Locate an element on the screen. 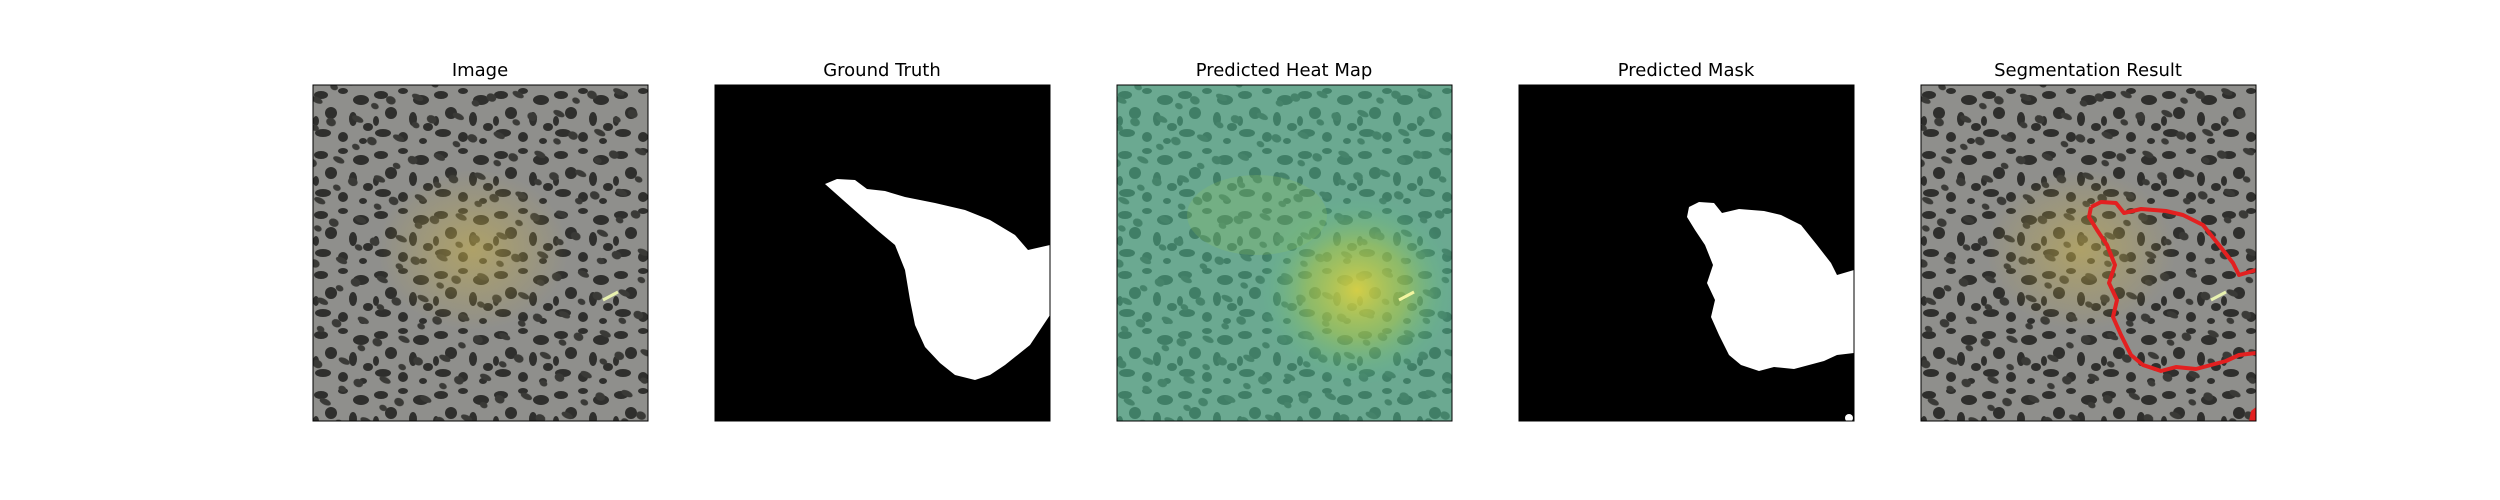 Image resolution: width=2500 pixels, height=500 pixels. panel-title-ground-truth: Ground Truth is located at coordinates (882, 70).